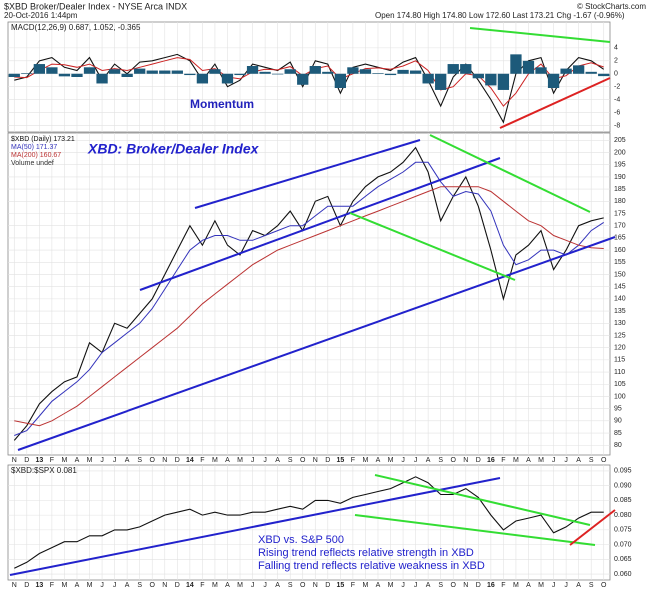 The width and height of the screenshot is (650, 592). Describe the element at coordinates (620, 396) in the screenshot. I see `y-tick-label: 100` at that location.